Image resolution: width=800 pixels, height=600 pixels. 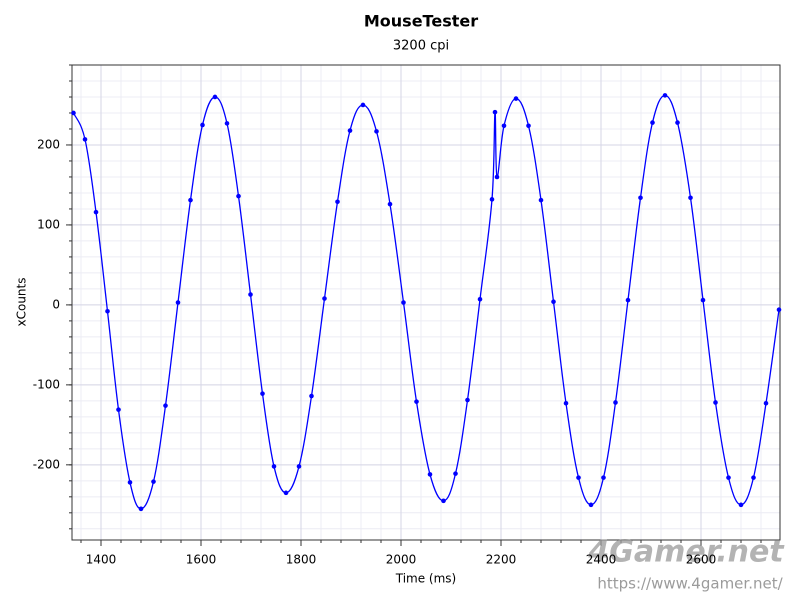 What do you see at coordinates (56, 304) in the screenshot?
I see `y-tick-label: 0` at bounding box center [56, 304].